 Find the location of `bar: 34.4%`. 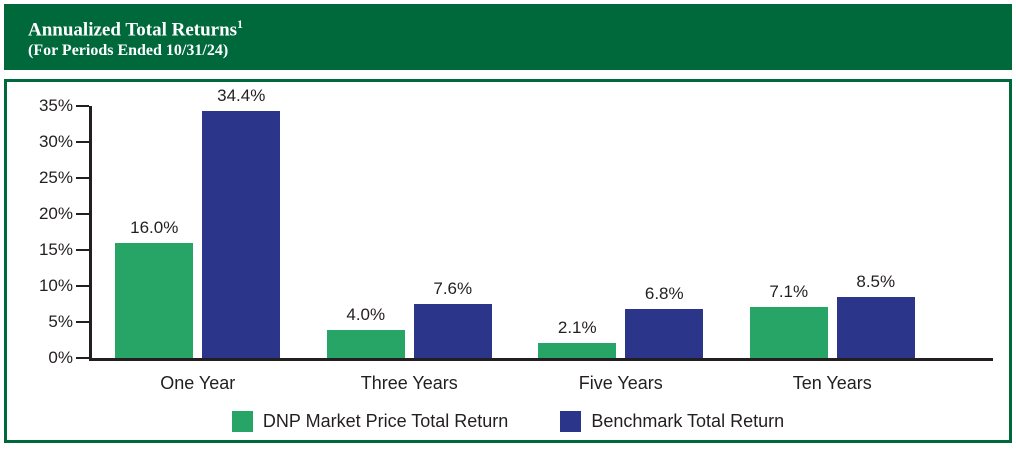

bar: 34.4% is located at coordinates (241, 222).